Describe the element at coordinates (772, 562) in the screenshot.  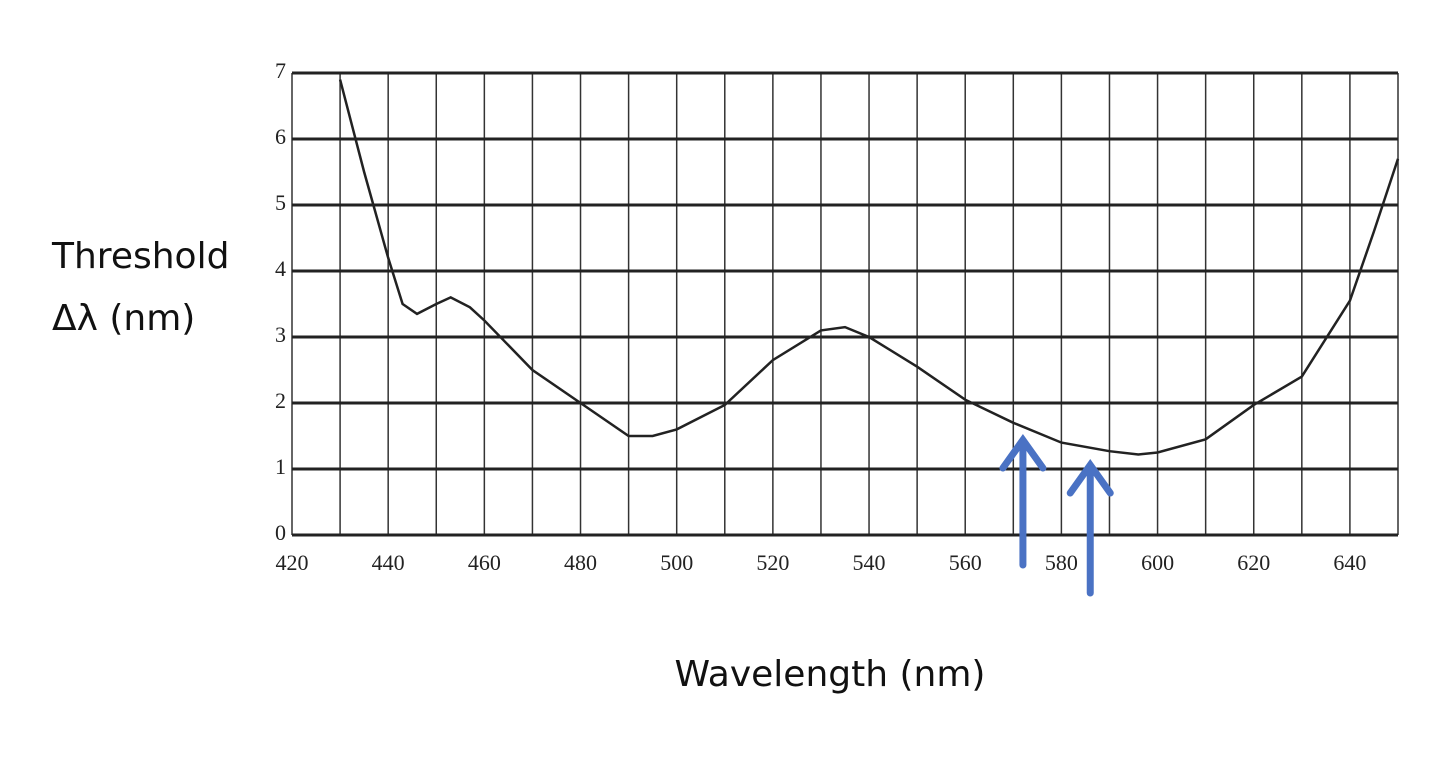
I see `x-tick-label: 520` at that location.